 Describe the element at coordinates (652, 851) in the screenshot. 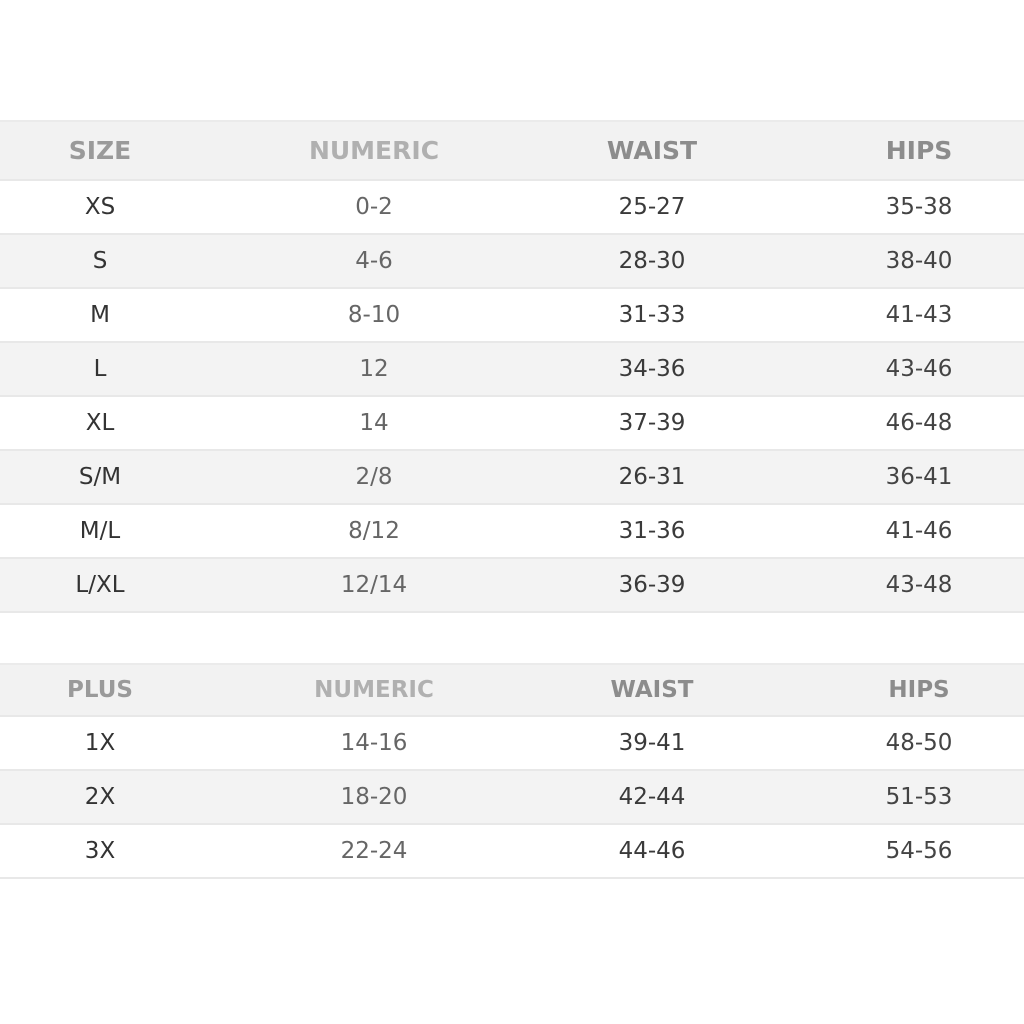

I see `cell-waist: 44-46` at that location.